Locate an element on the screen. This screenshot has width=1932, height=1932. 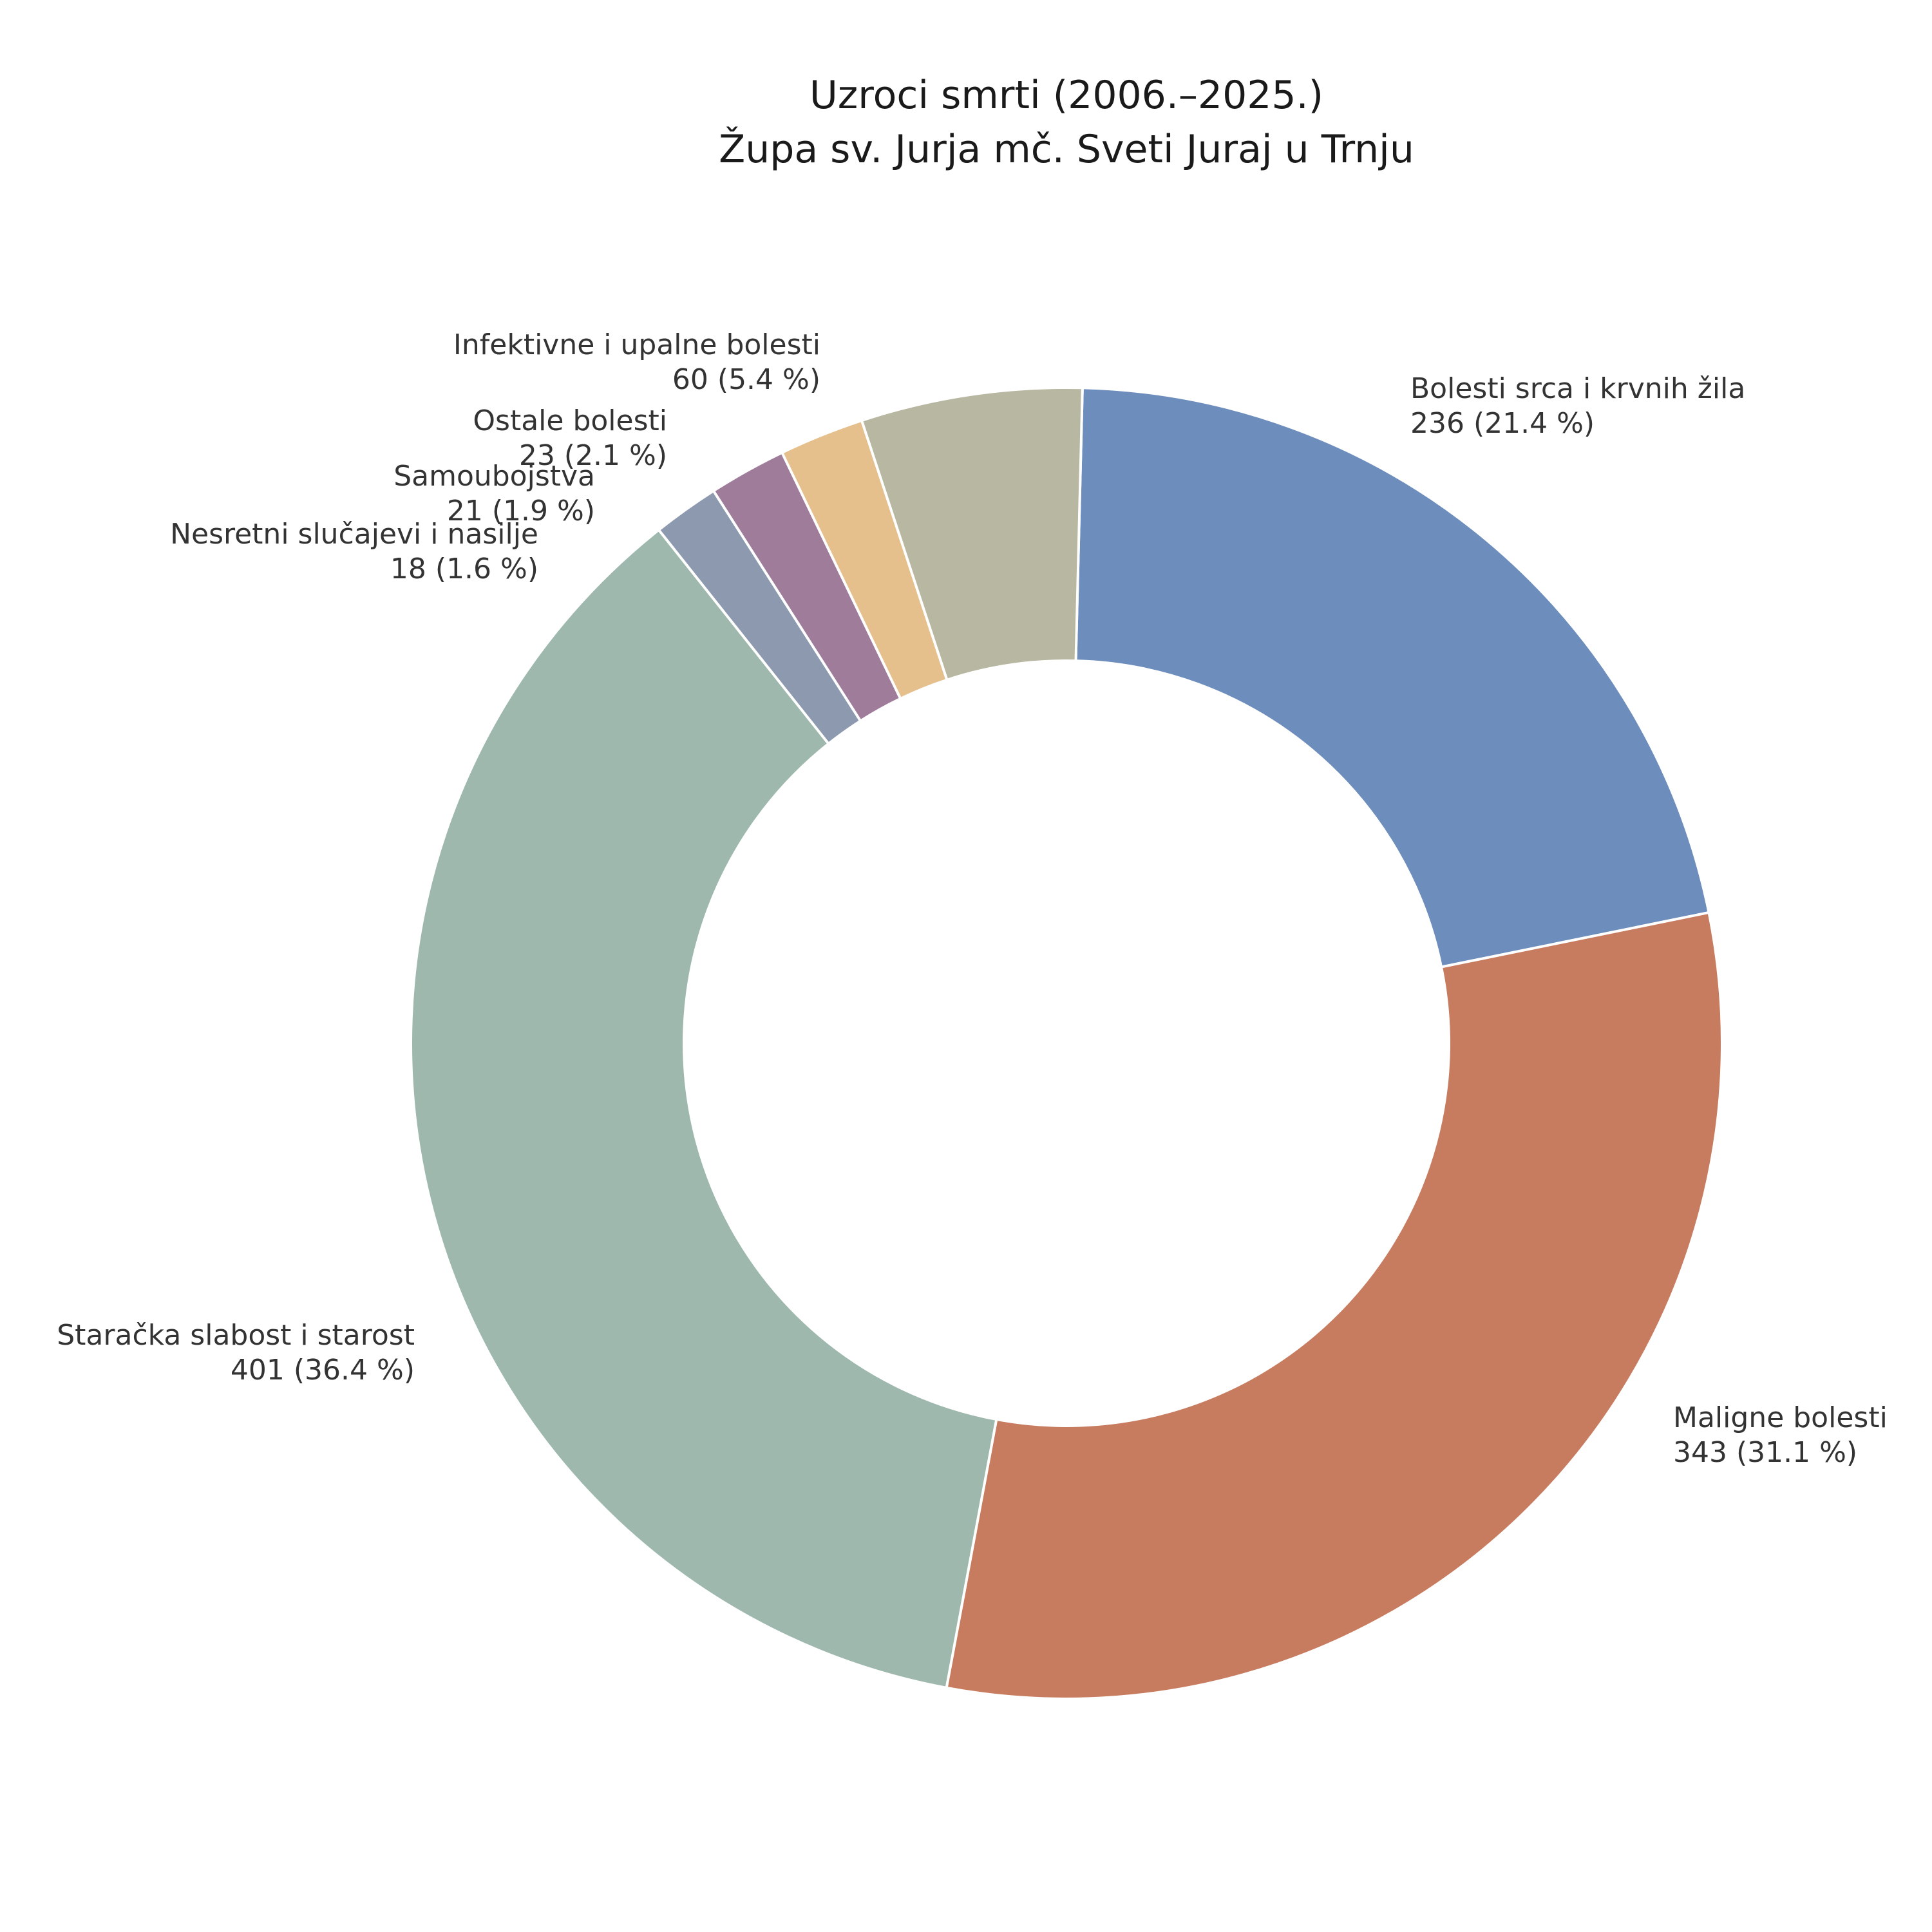
label-value-old-age: 401 (36.4 %) is located at coordinates (323, 1370).